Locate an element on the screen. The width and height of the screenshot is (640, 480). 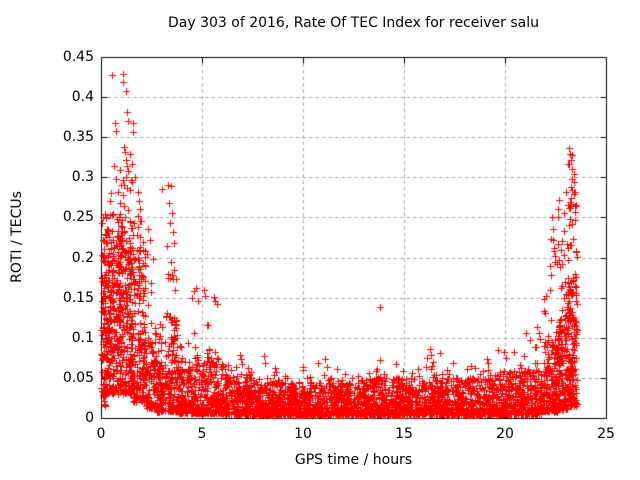
y-axis-label: ROTI / TECUs is located at coordinates (17, 237).